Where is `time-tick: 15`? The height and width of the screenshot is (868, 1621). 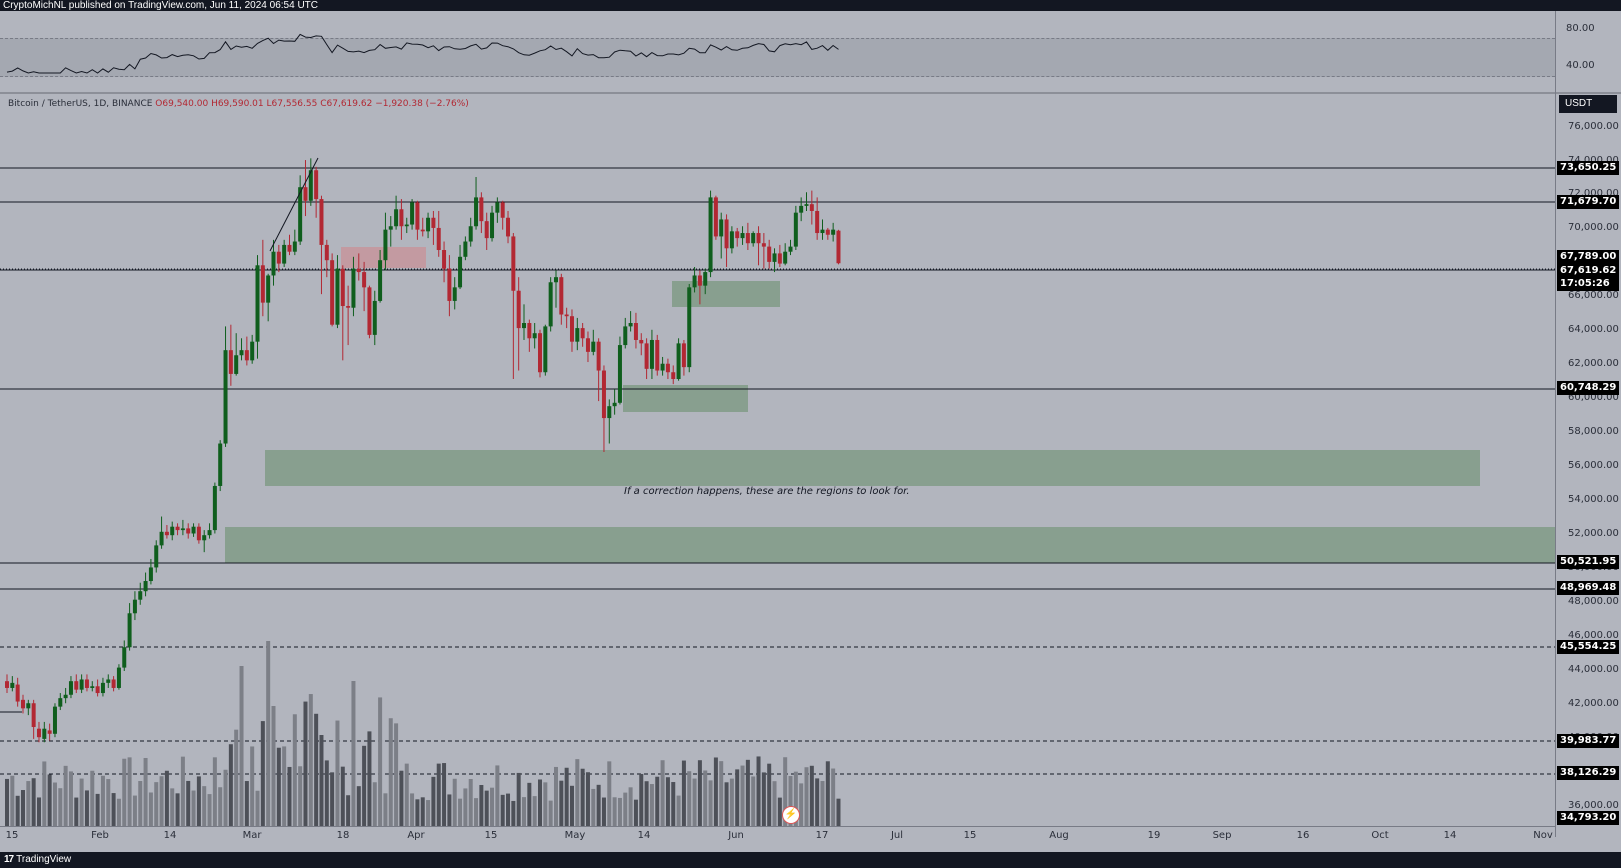 time-tick: 15 is located at coordinates (970, 835).